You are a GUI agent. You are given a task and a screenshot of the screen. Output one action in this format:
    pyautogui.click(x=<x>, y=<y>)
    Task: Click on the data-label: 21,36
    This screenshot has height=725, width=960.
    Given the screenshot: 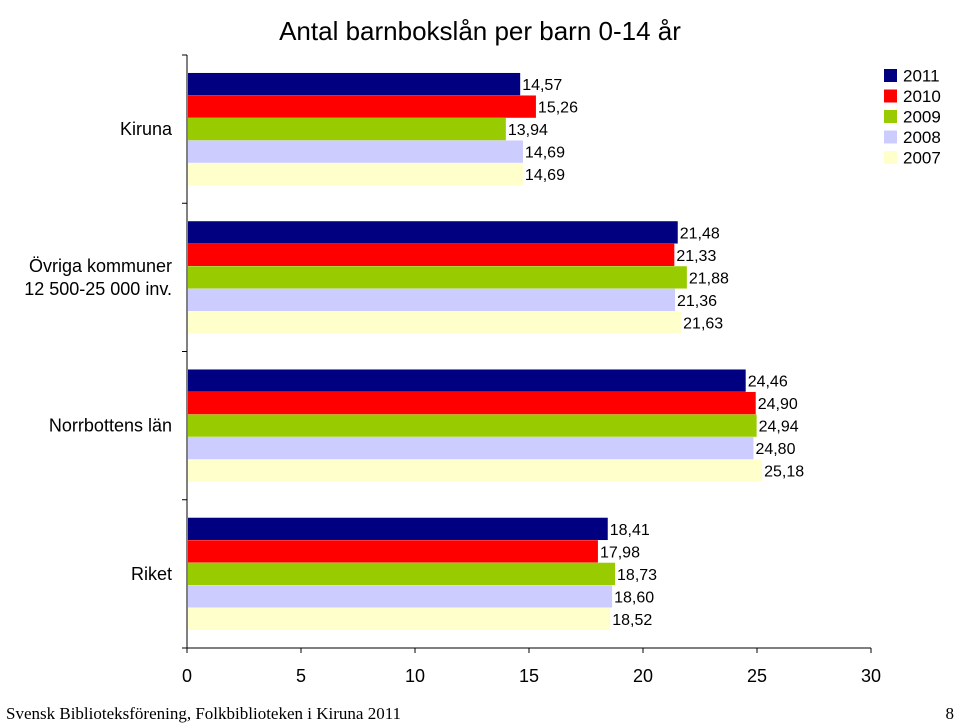 What is the action you would take?
    pyautogui.click(x=697, y=301)
    